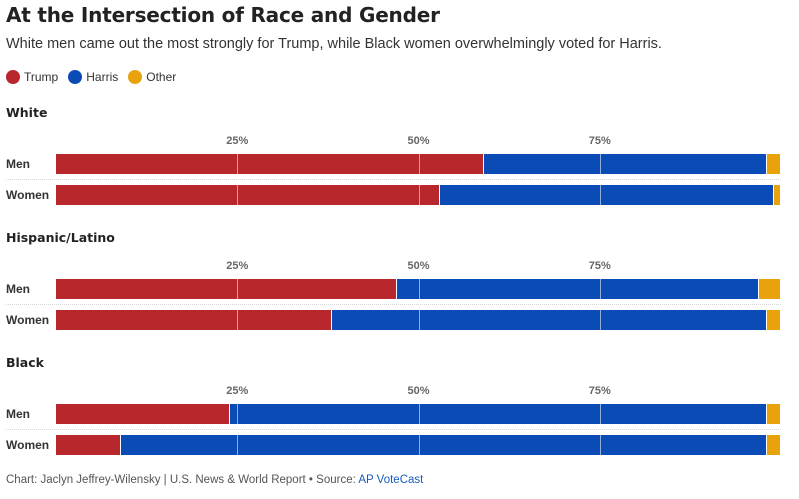  What do you see at coordinates (13, 77) in the screenshot?
I see `legend-swatch-trump` at bounding box center [13, 77].